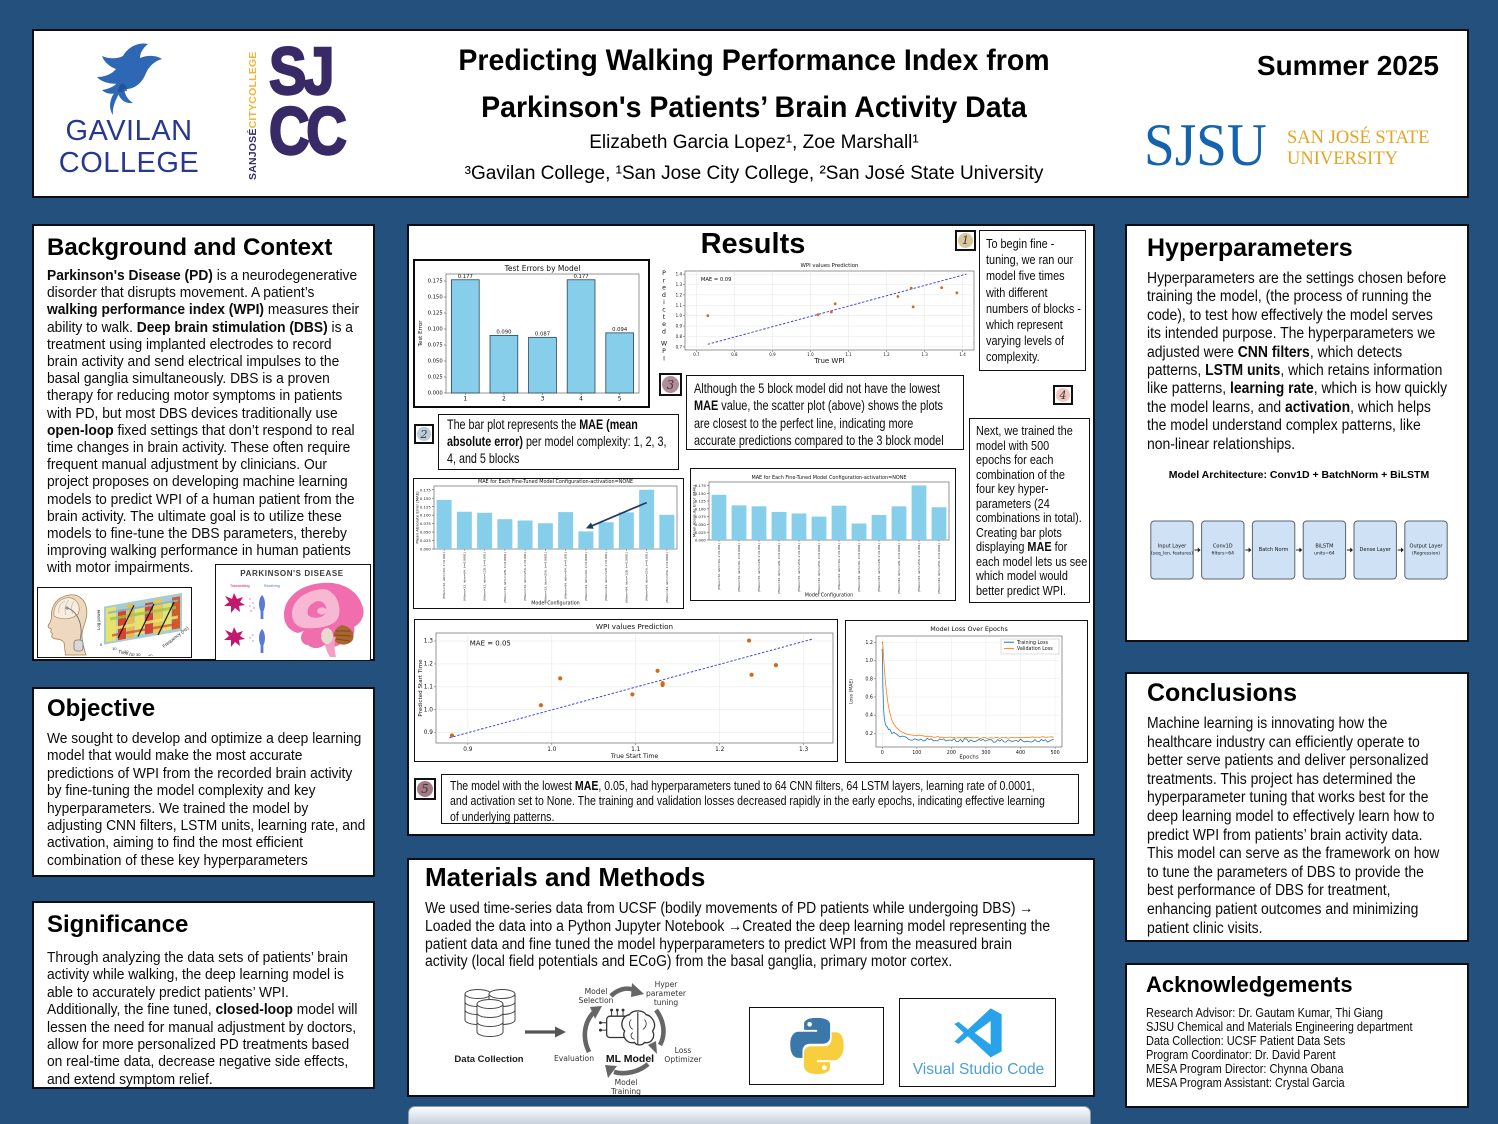 The width and height of the screenshot is (1498, 1124). I want to click on svg-text: Validation Loss, so click(1035, 649).